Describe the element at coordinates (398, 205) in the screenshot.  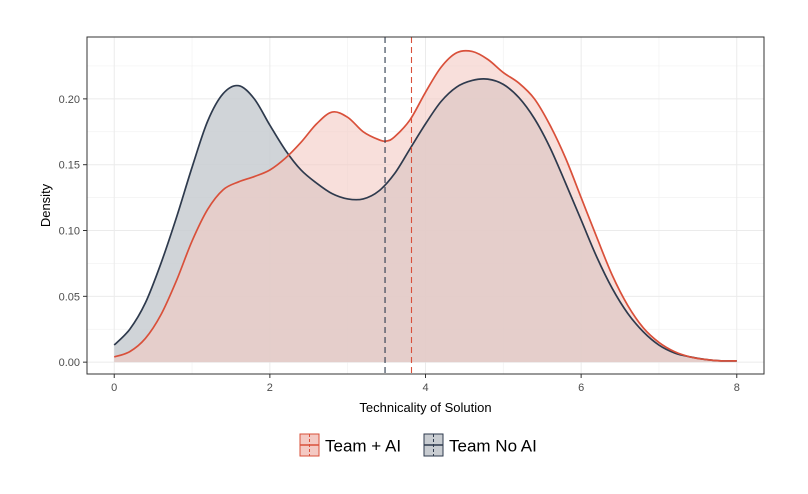
I see `mean-lines` at that location.